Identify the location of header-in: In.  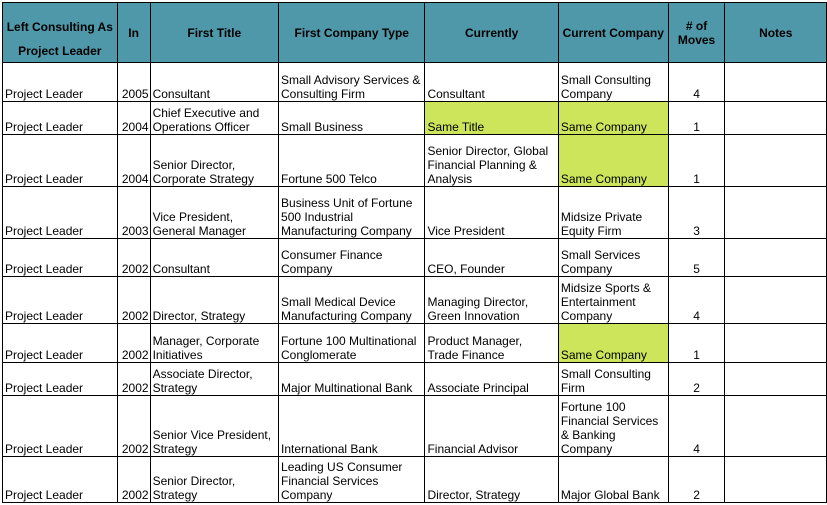
(133, 32).